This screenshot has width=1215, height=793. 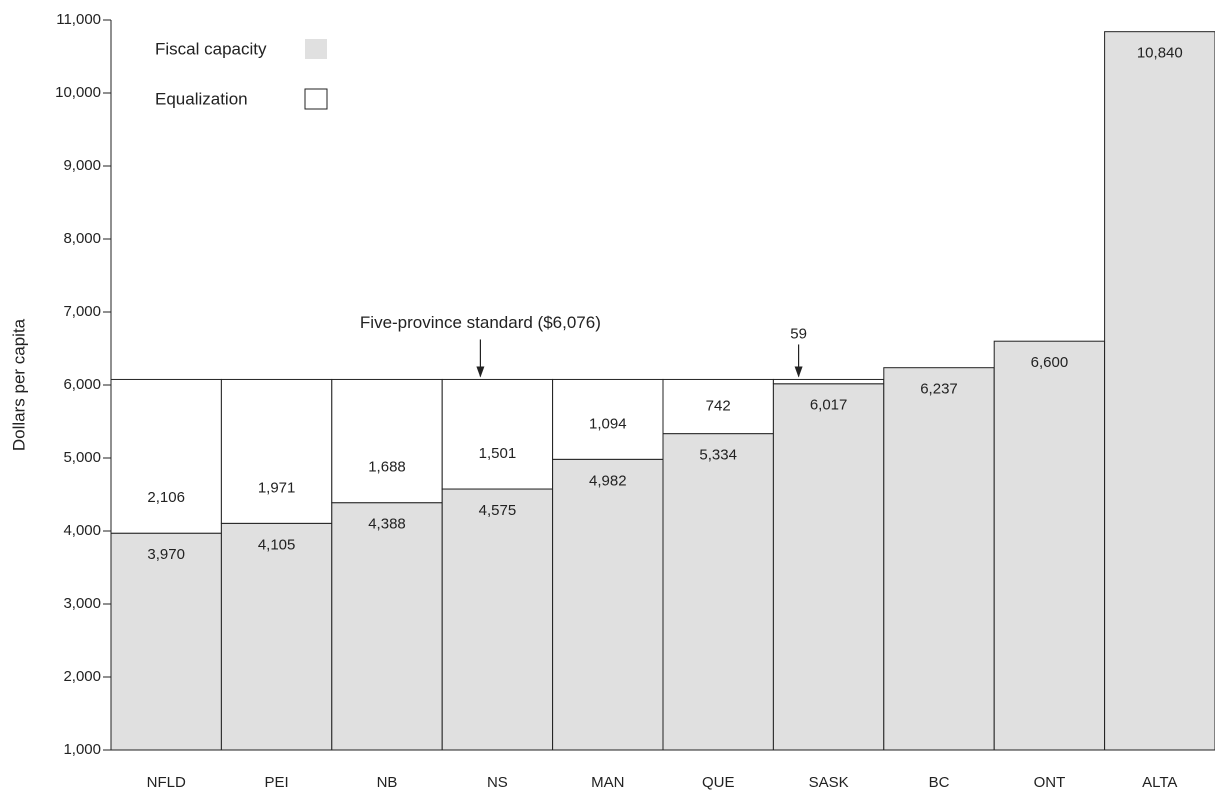 What do you see at coordinates (798, 333) in the screenshot?
I see `value-label: 59` at bounding box center [798, 333].